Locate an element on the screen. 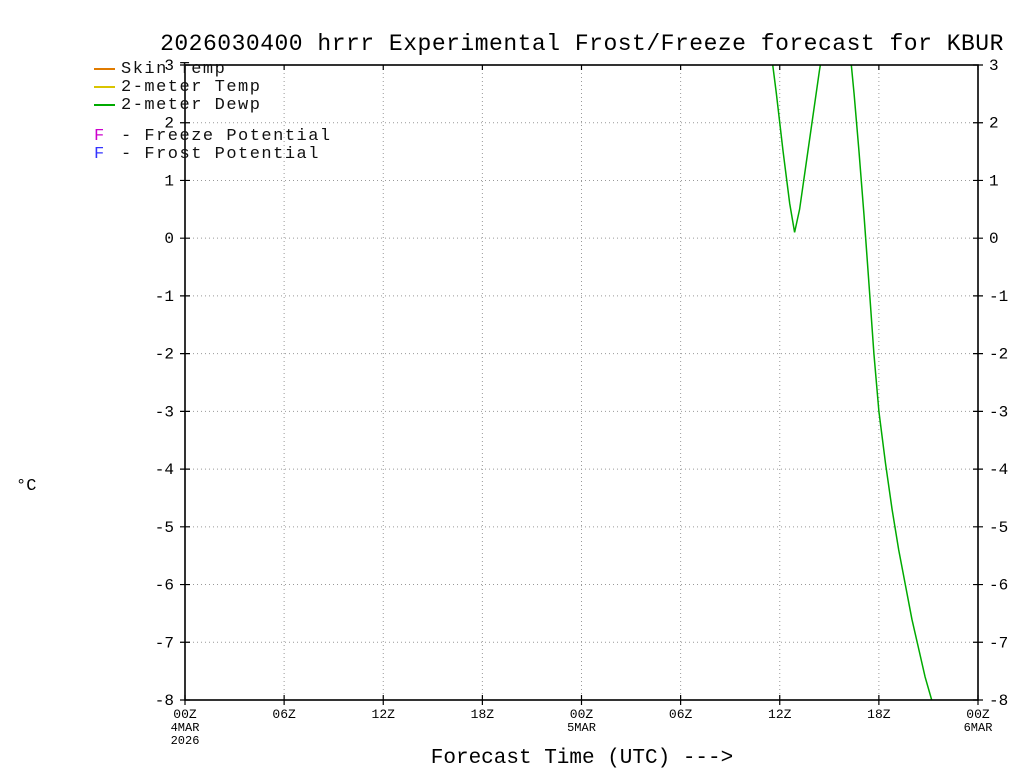 The image size is (1024, 770). x-tick-sublabel: 4MAR is located at coordinates (185, 728).